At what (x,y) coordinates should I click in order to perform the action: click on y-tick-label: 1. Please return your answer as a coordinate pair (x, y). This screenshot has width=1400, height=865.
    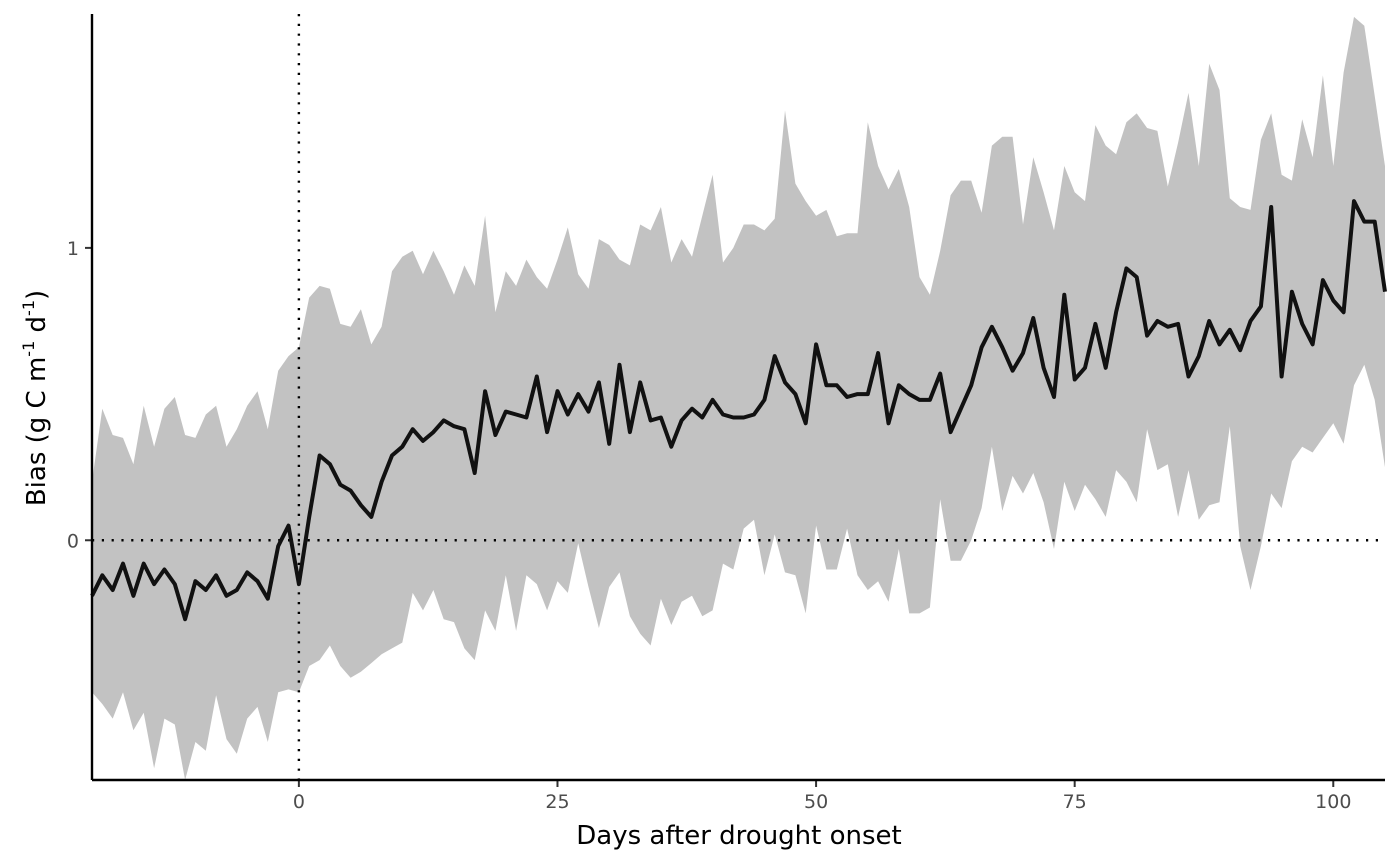
    Looking at the image, I should click on (73, 249).